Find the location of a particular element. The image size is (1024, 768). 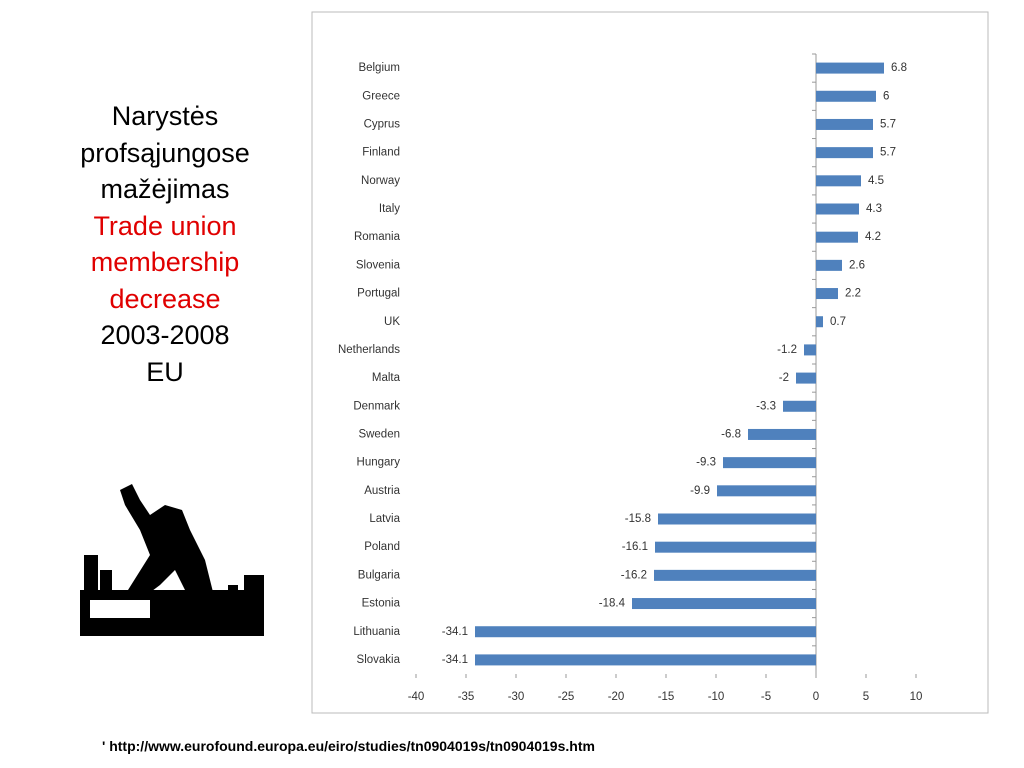

y-tick-label: Austria is located at coordinates (382, 491).